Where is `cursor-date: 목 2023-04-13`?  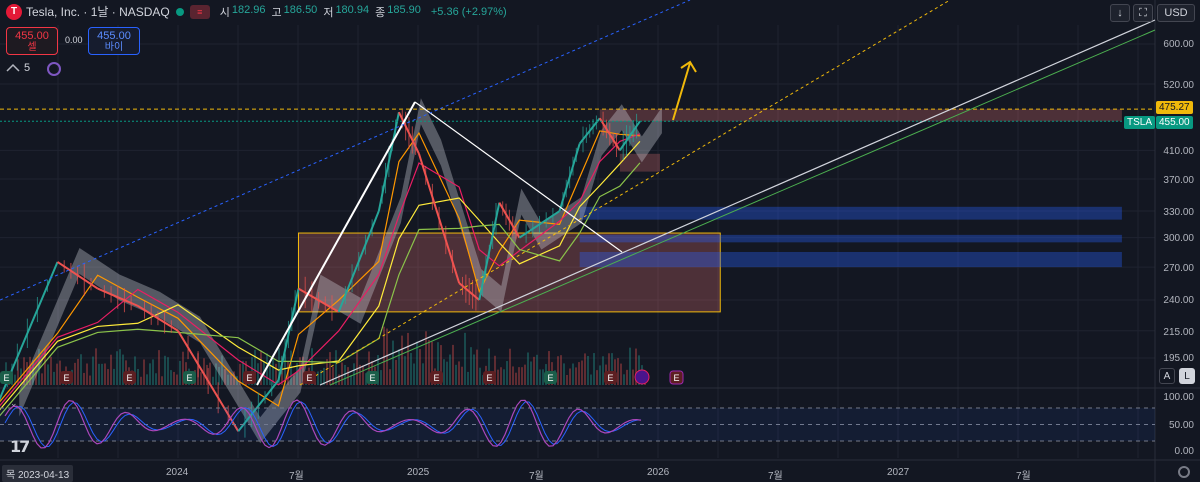 cursor-date: 목 2023-04-13 is located at coordinates (38, 473).